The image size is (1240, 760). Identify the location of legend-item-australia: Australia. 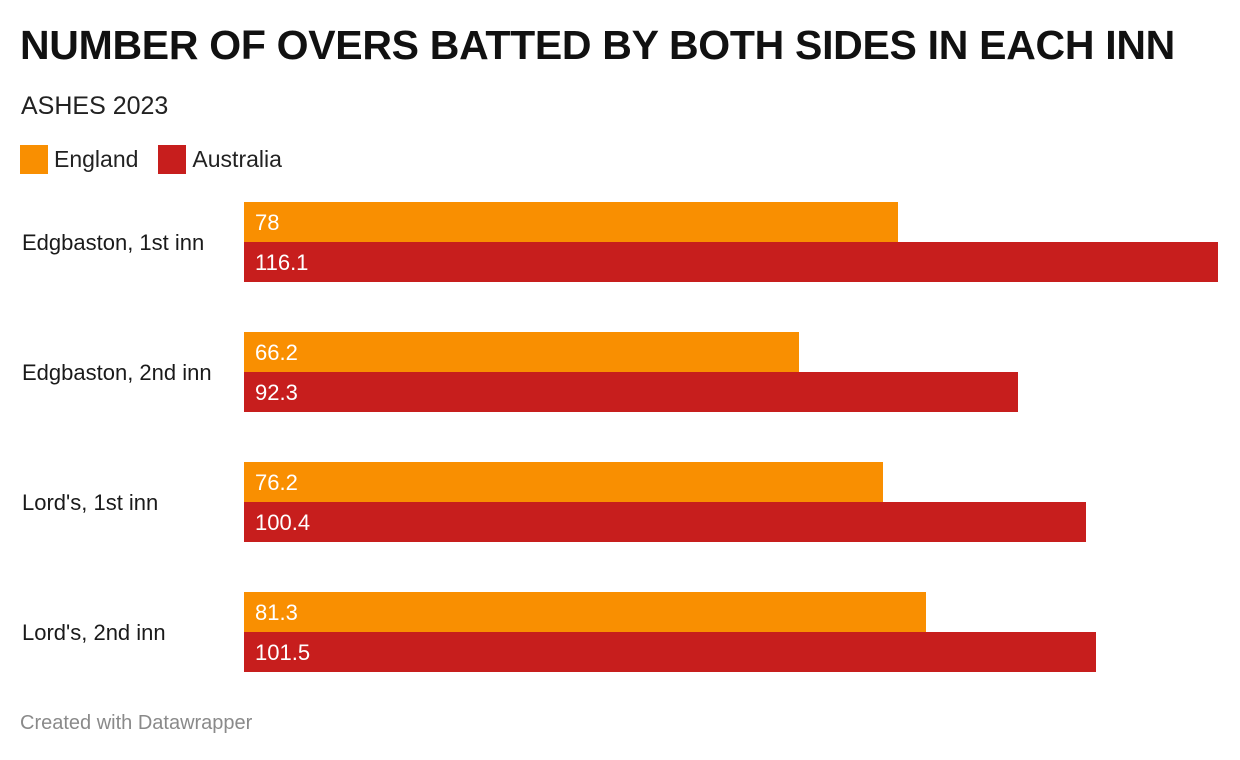
(220, 159).